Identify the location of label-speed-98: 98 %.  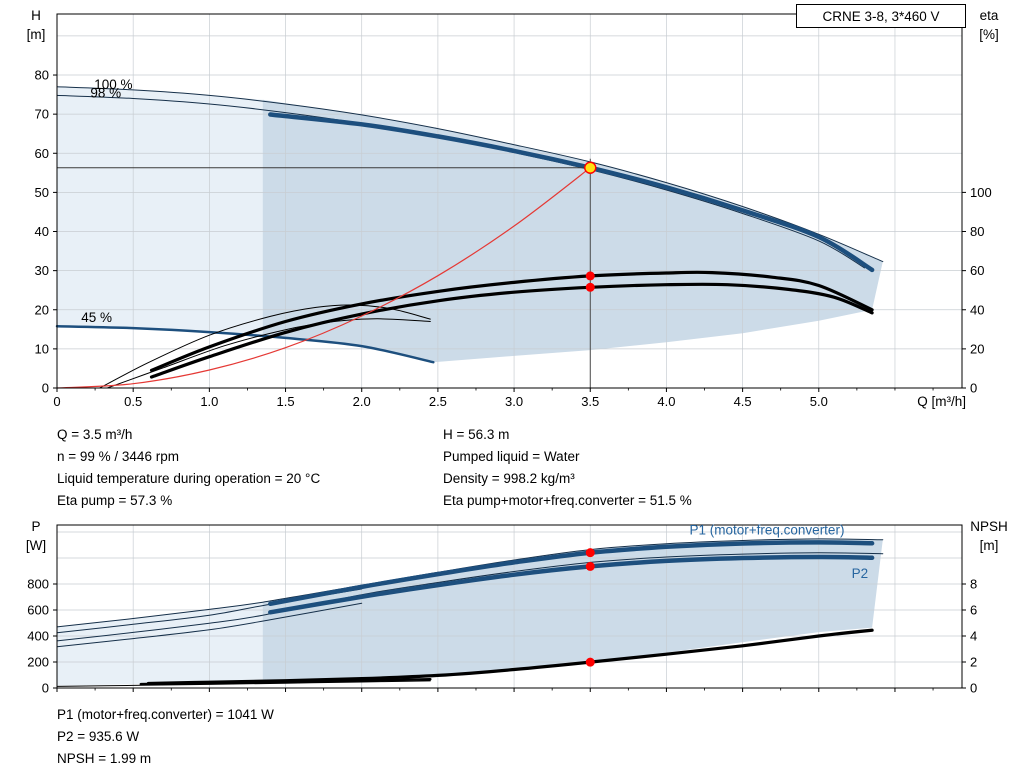
(105, 93).